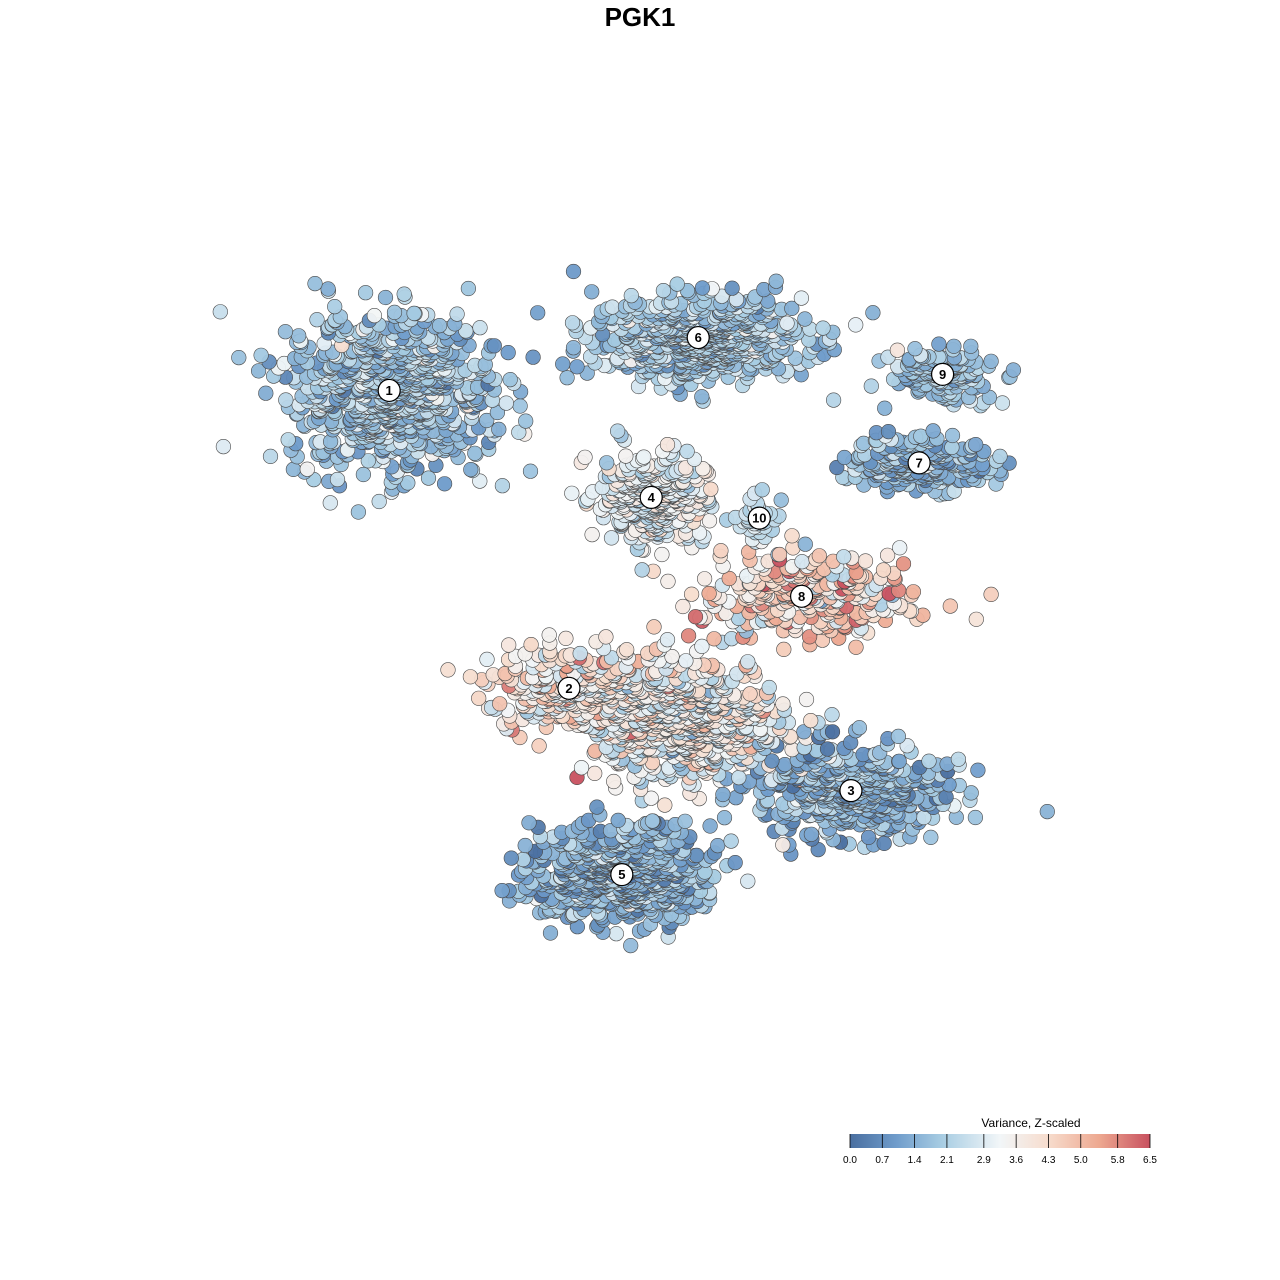 The image size is (1280, 1280). What do you see at coordinates (1118, 1160) in the screenshot?
I see `legend-tick-label: 5.8` at bounding box center [1118, 1160].